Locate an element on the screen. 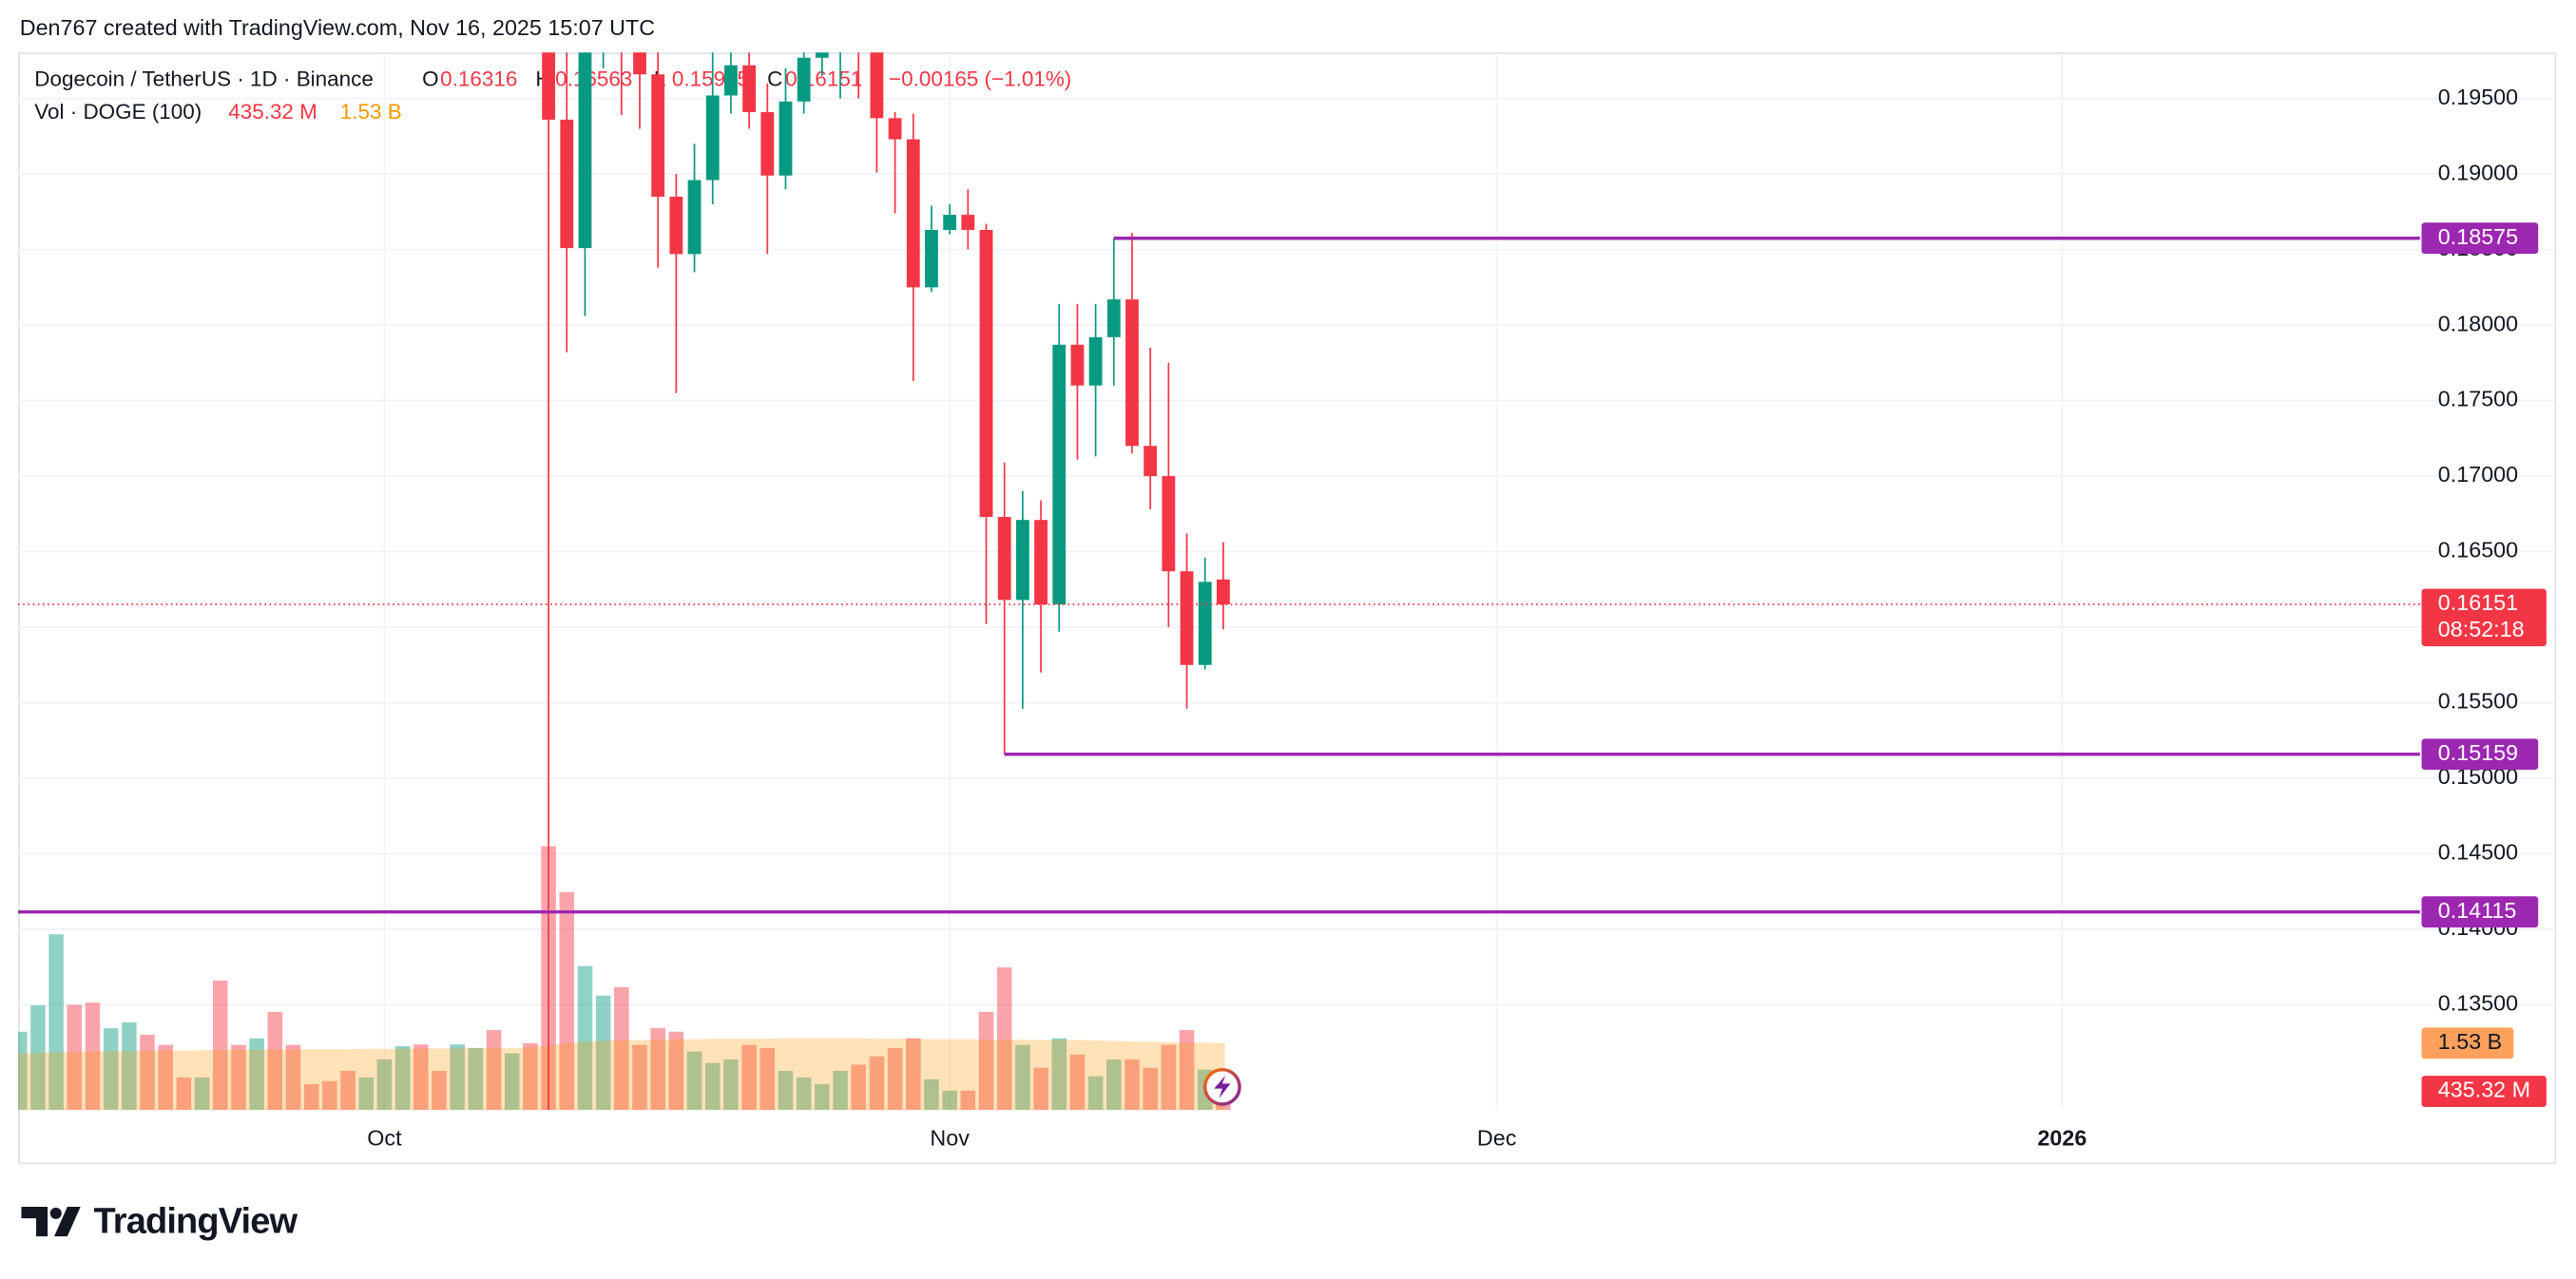 This screenshot has width=2576, height=1279. legend-volume-ma: 1.53 B is located at coordinates (371, 112).